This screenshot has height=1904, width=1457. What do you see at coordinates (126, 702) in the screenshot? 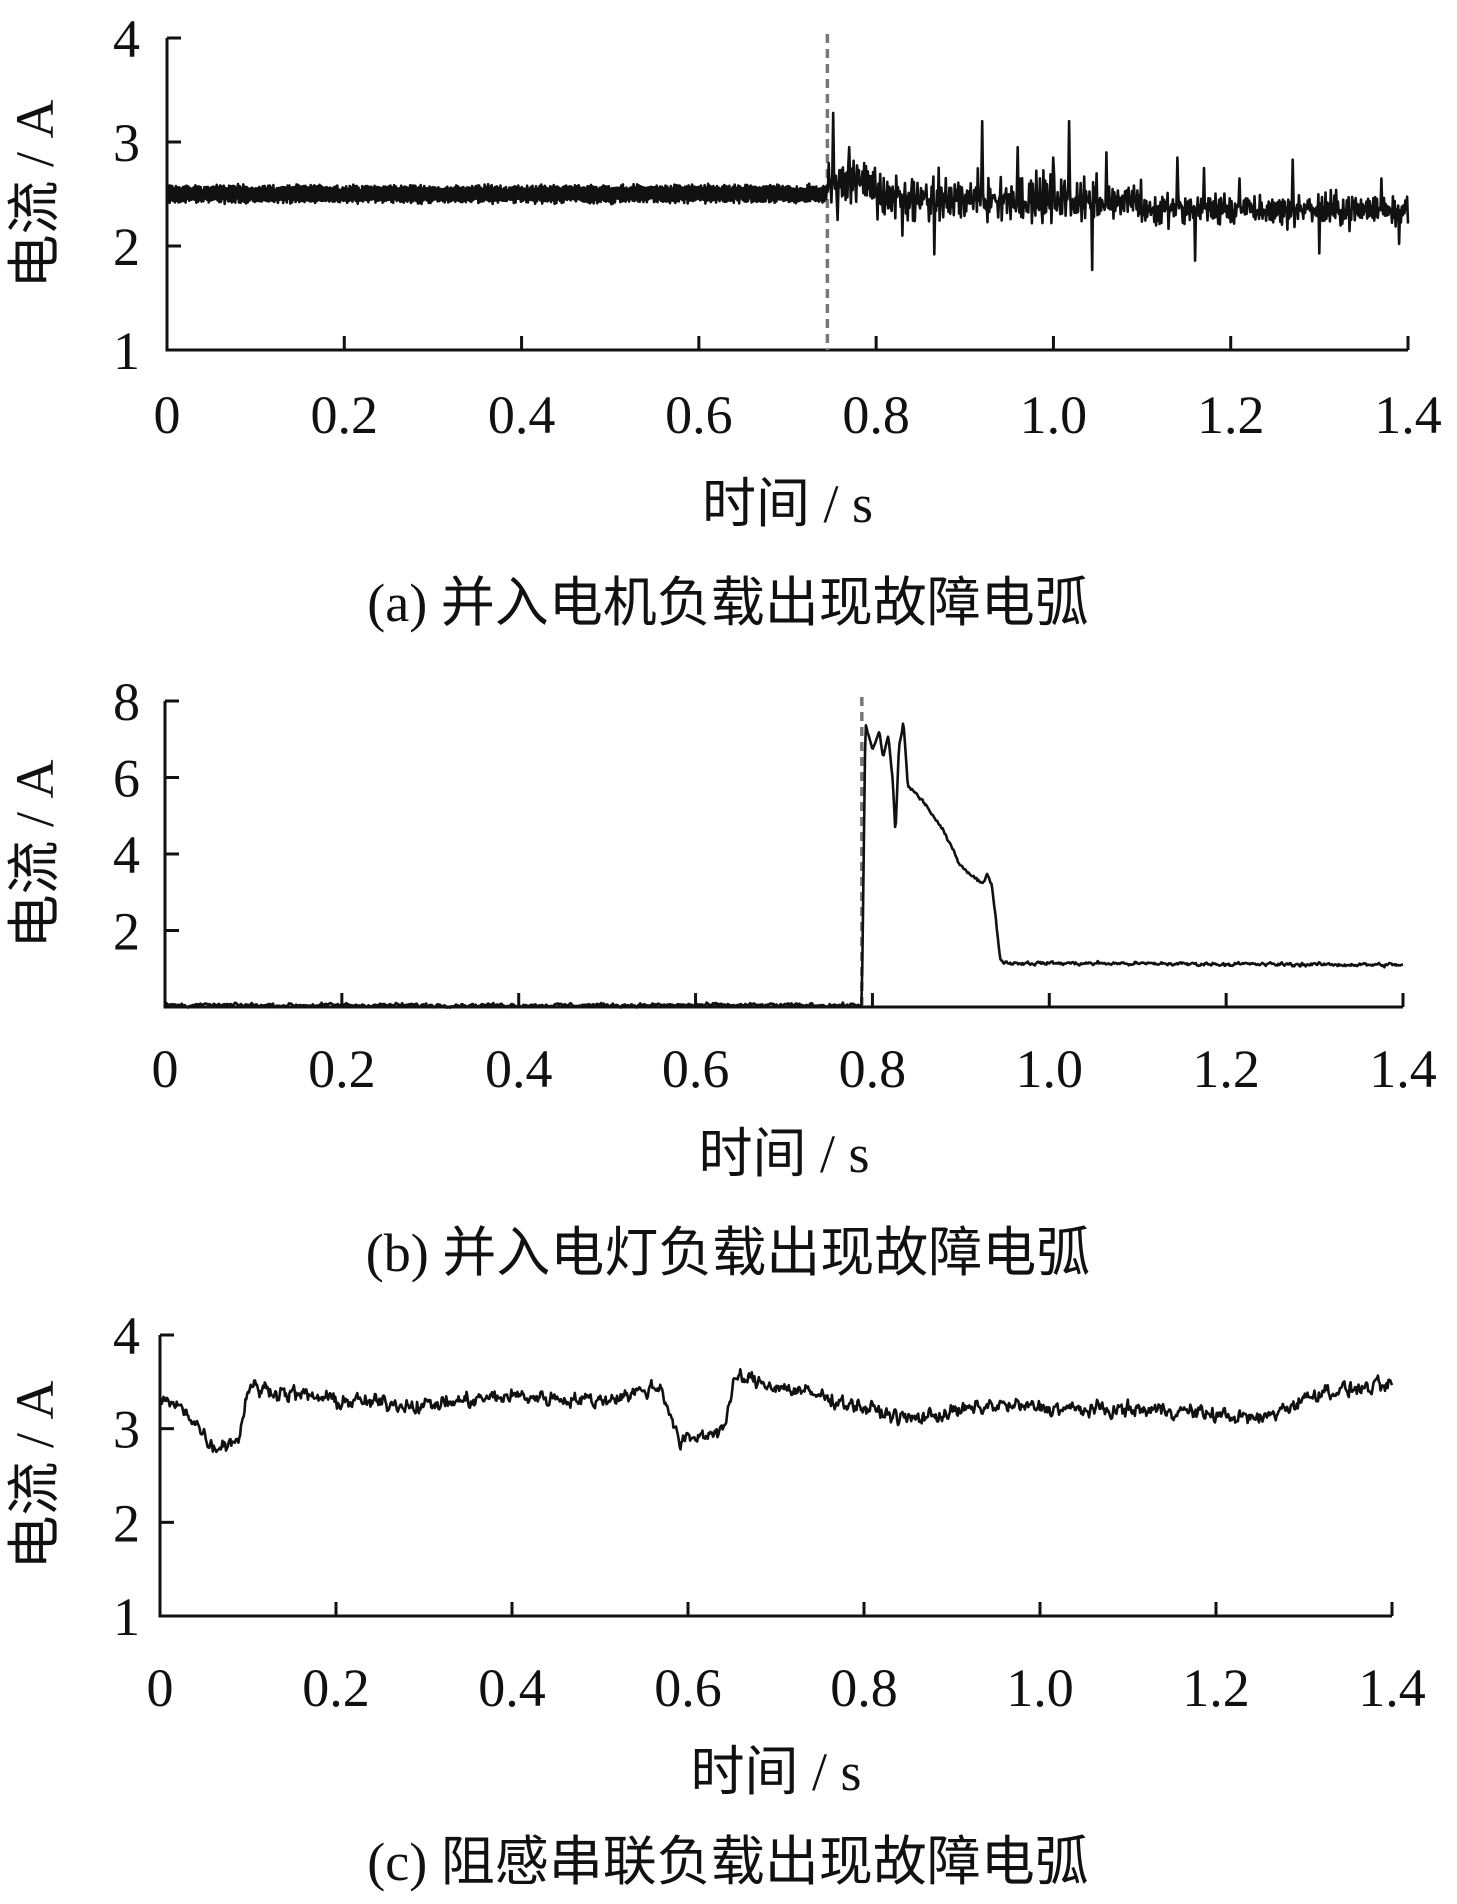
I see `y-tick-label: 8` at bounding box center [126, 702].